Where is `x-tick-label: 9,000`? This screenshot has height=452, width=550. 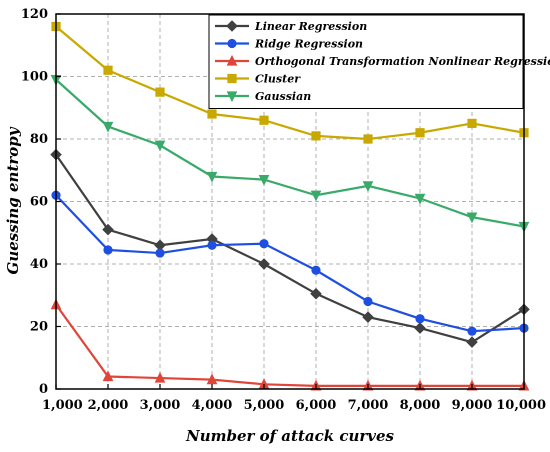
x-tick-label: 9,000 is located at coordinates (472, 405).